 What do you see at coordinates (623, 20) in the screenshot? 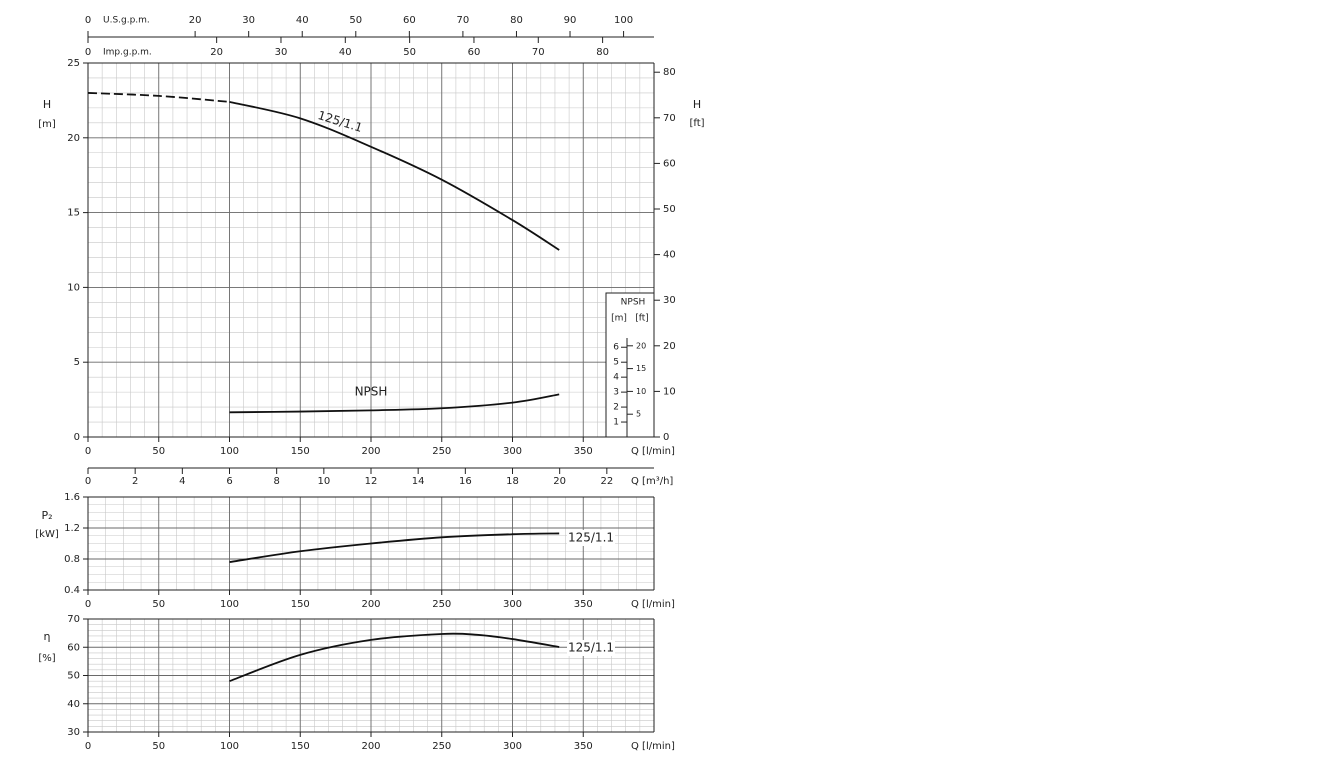
I see `secondary-x-tick-label: 100` at bounding box center [623, 20].